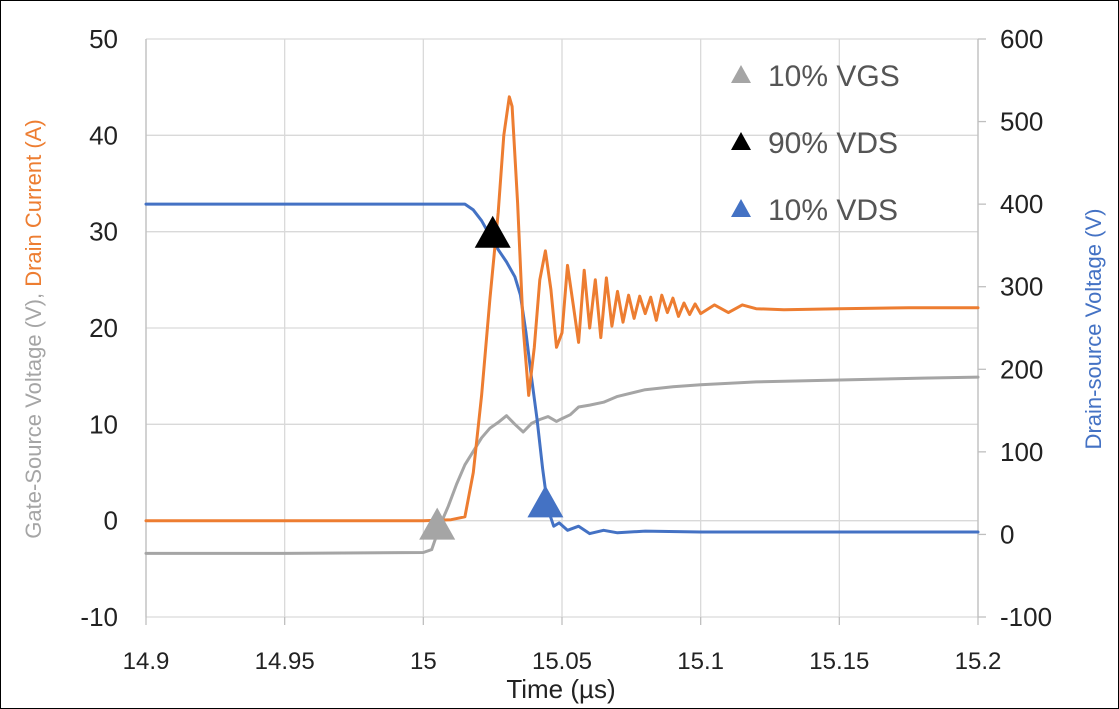 This screenshot has height=709, width=1119. Describe the element at coordinates (1021, 452) in the screenshot. I see `y-right-tick-label: 100` at that location.